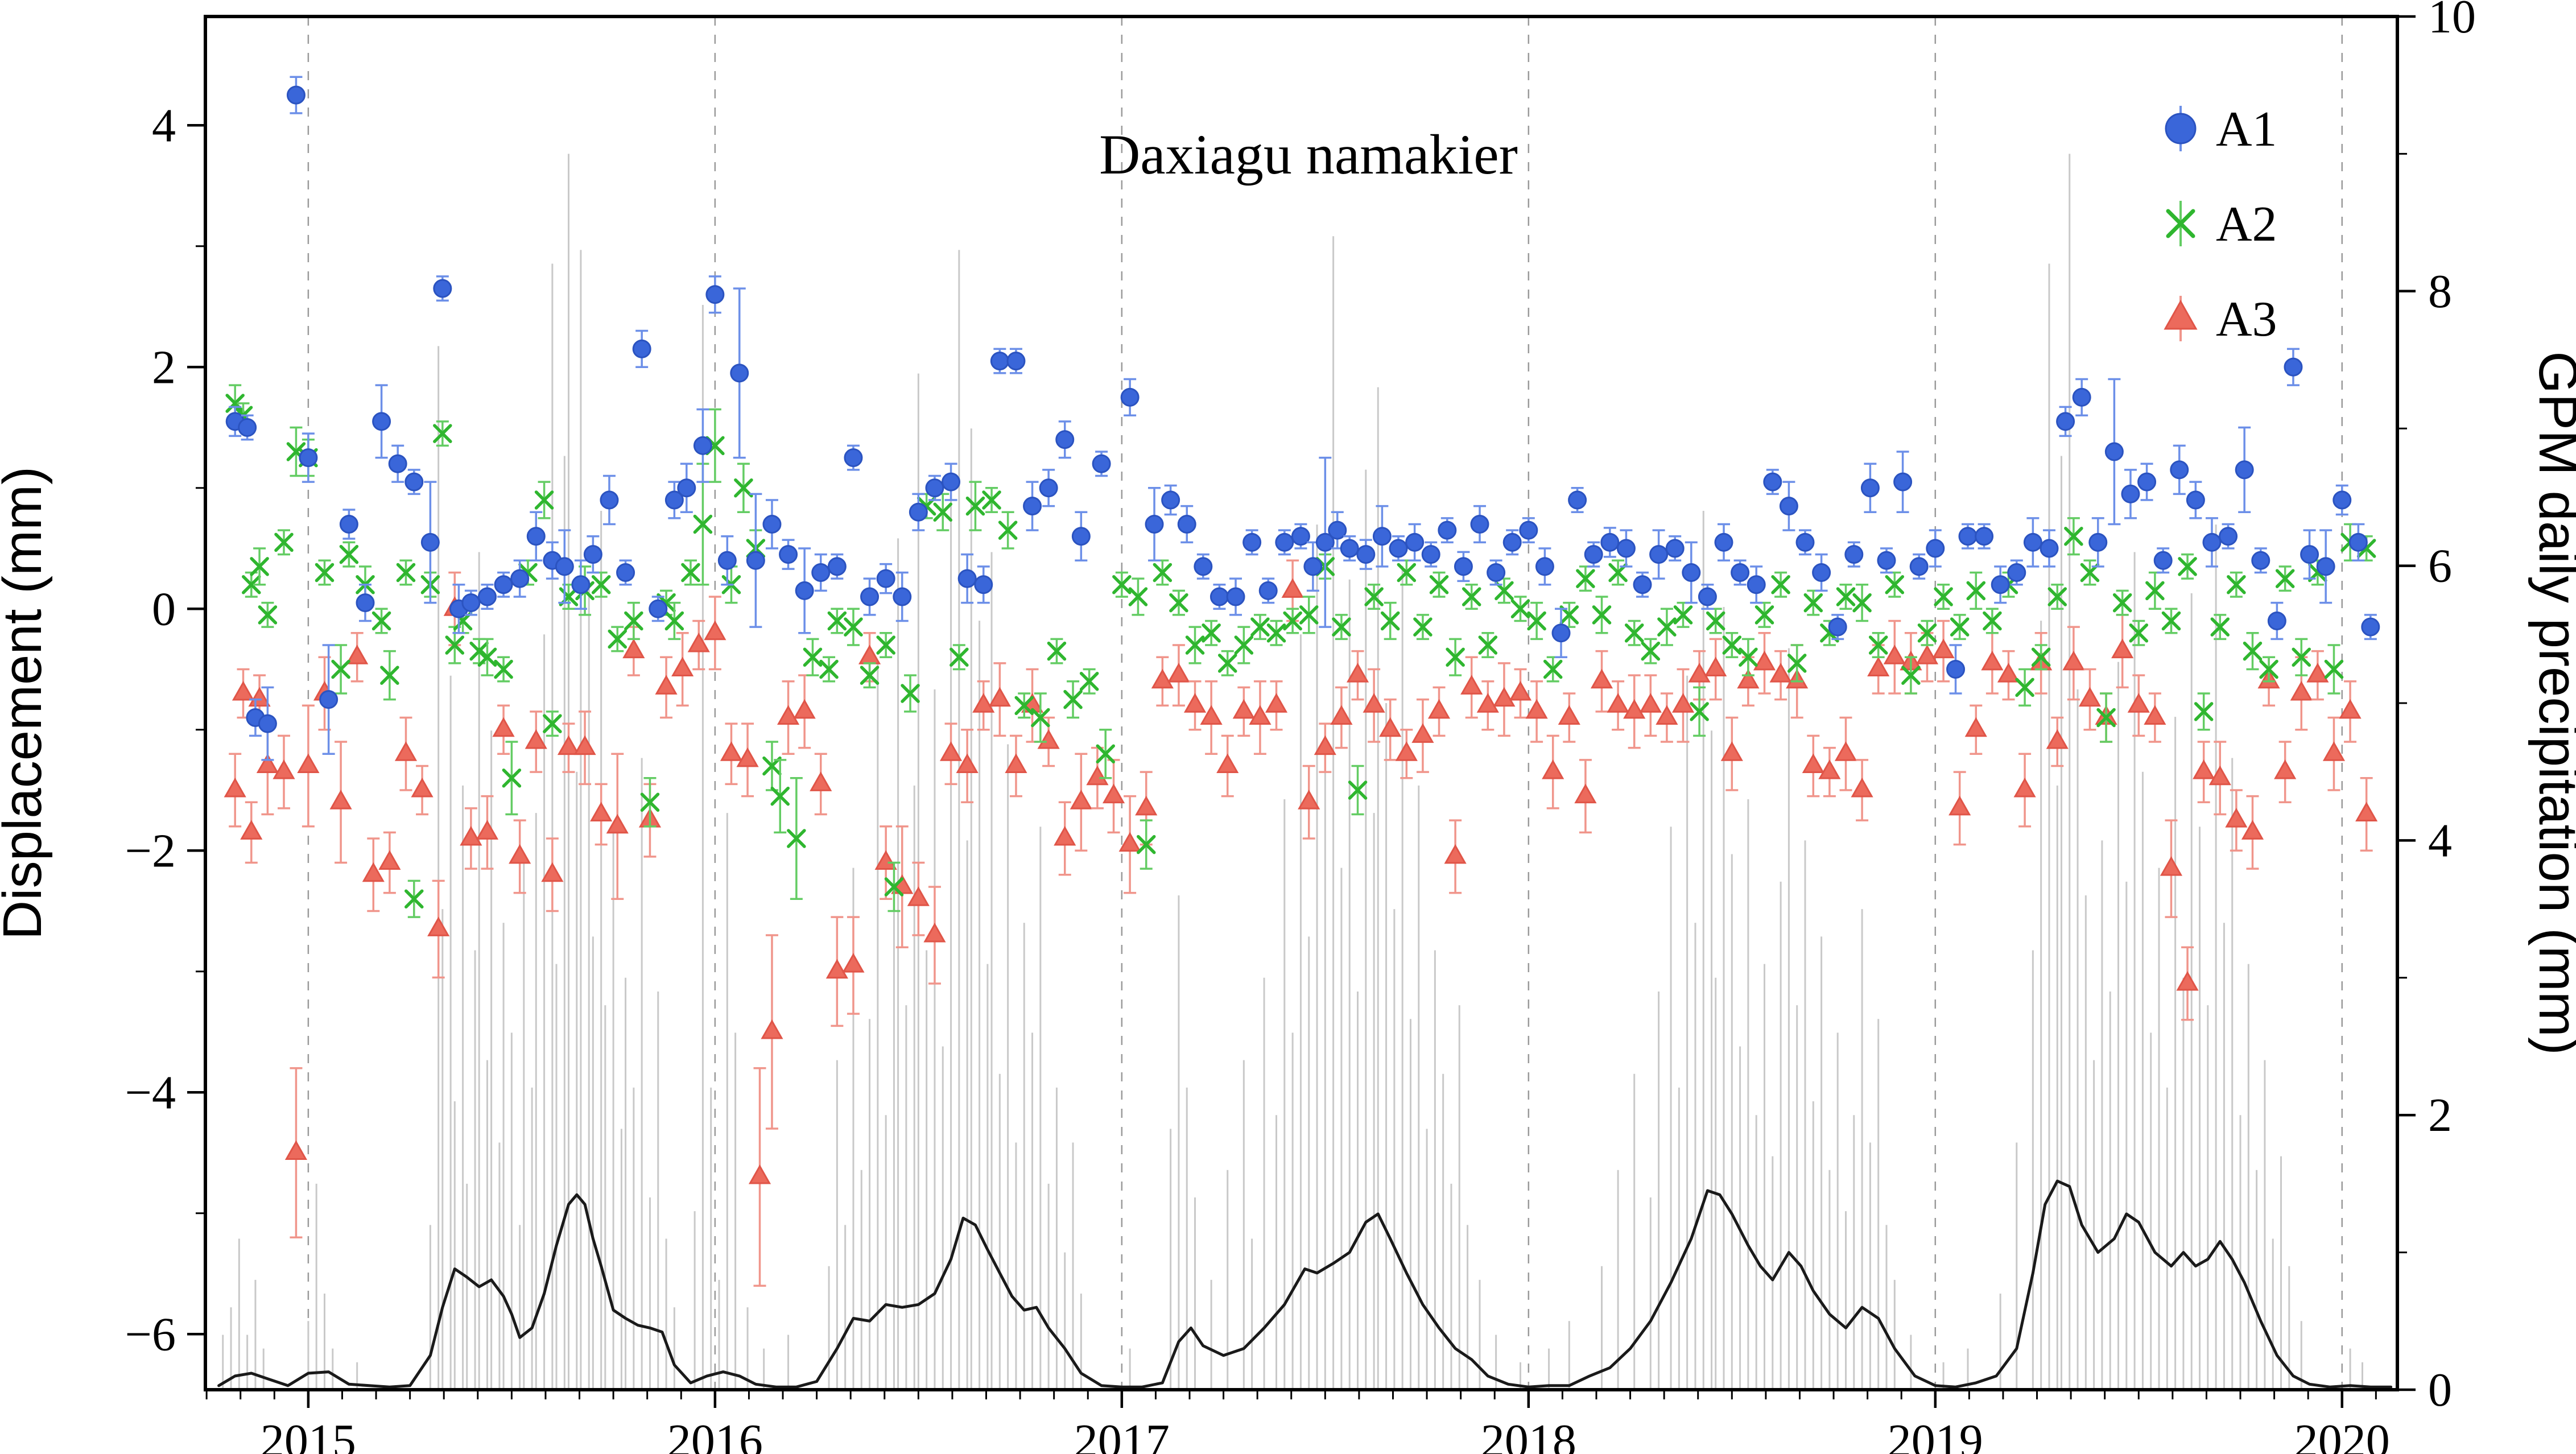 Image resolution: width=2576 pixels, height=1454 pixels. Describe the element at coordinates (150, 1334) in the screenshot. I see `left-tick-label: −6` at that location.